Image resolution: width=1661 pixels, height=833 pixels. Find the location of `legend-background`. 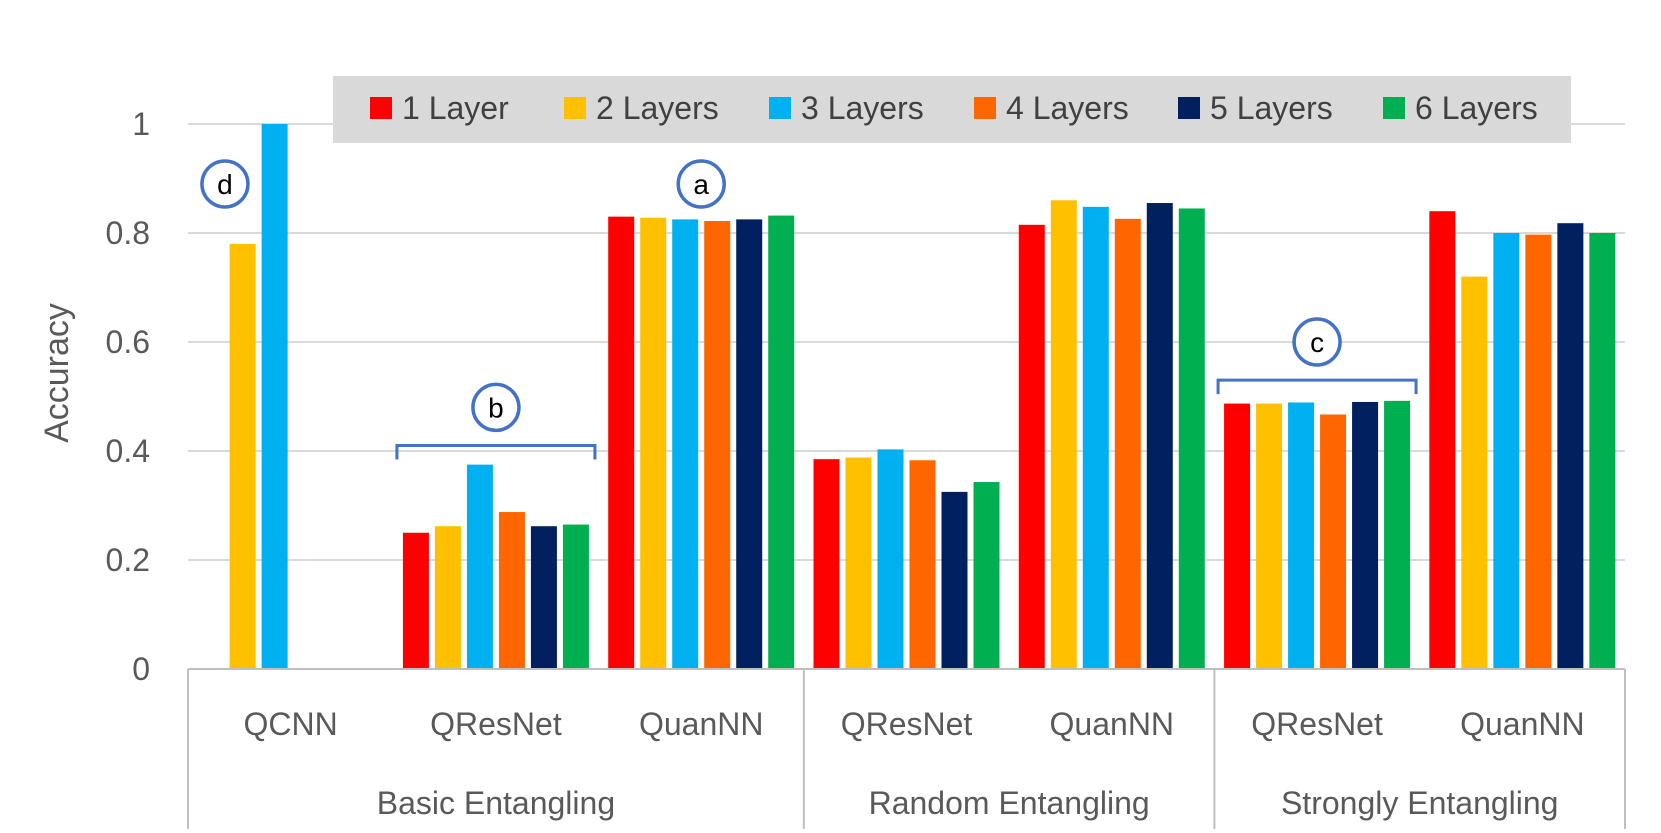

legend-background is located at coordinates (952, 109).